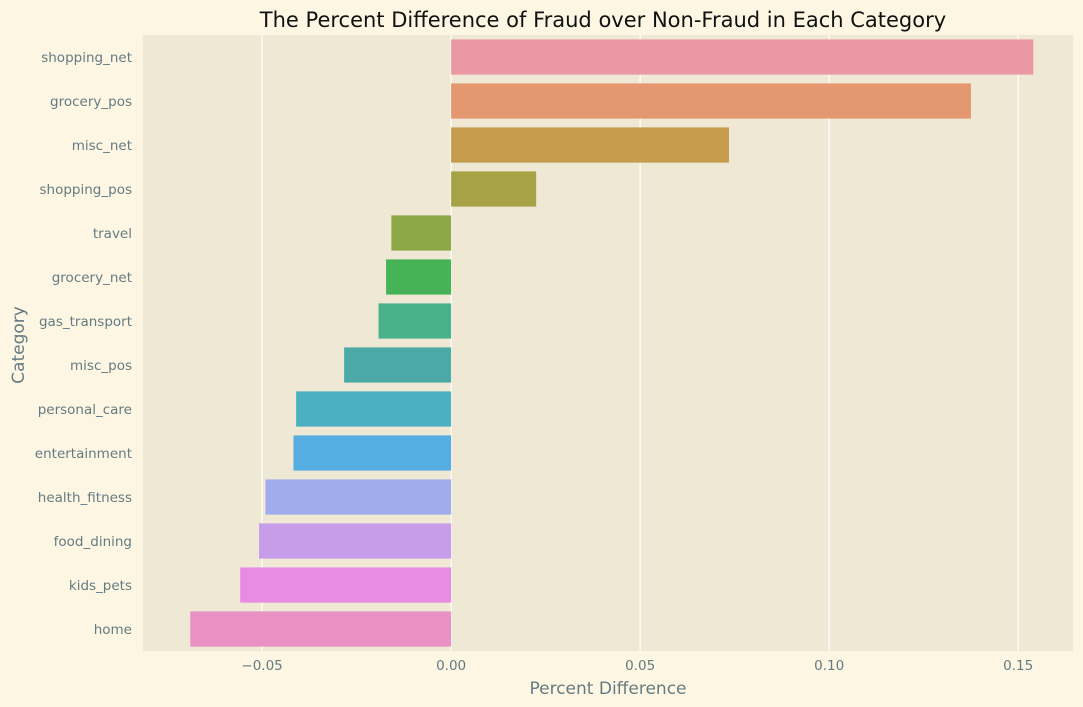  I want to click on y-tick-label: travel, so click(112, 234).